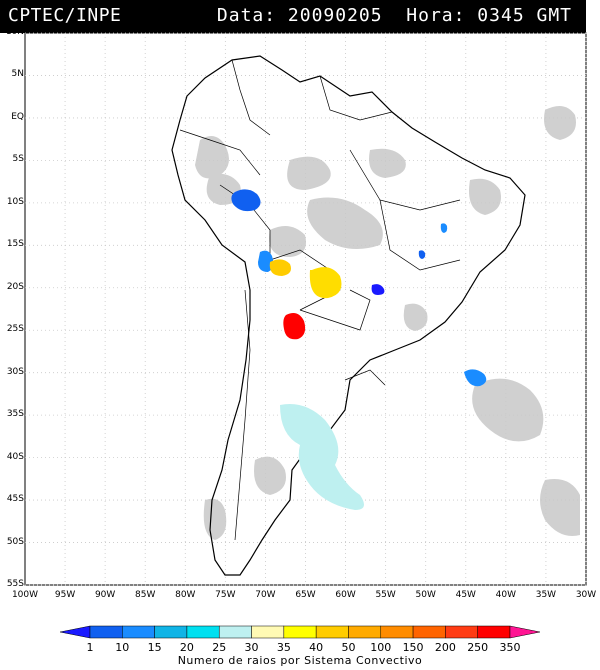  What do you see at coordinates (15, 201) in the screenshot?
I see `latitude-label: 10S` at bounding box center [15, 201].